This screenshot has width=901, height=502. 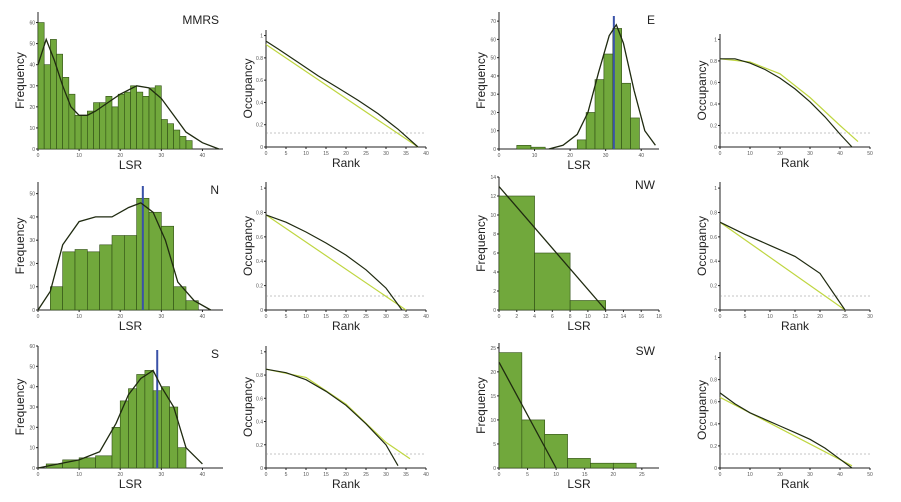 What do you see at coordinates (32, 367) in the screenshot?
I see `y-tick-label: 50` at bounding box center [32, 367].